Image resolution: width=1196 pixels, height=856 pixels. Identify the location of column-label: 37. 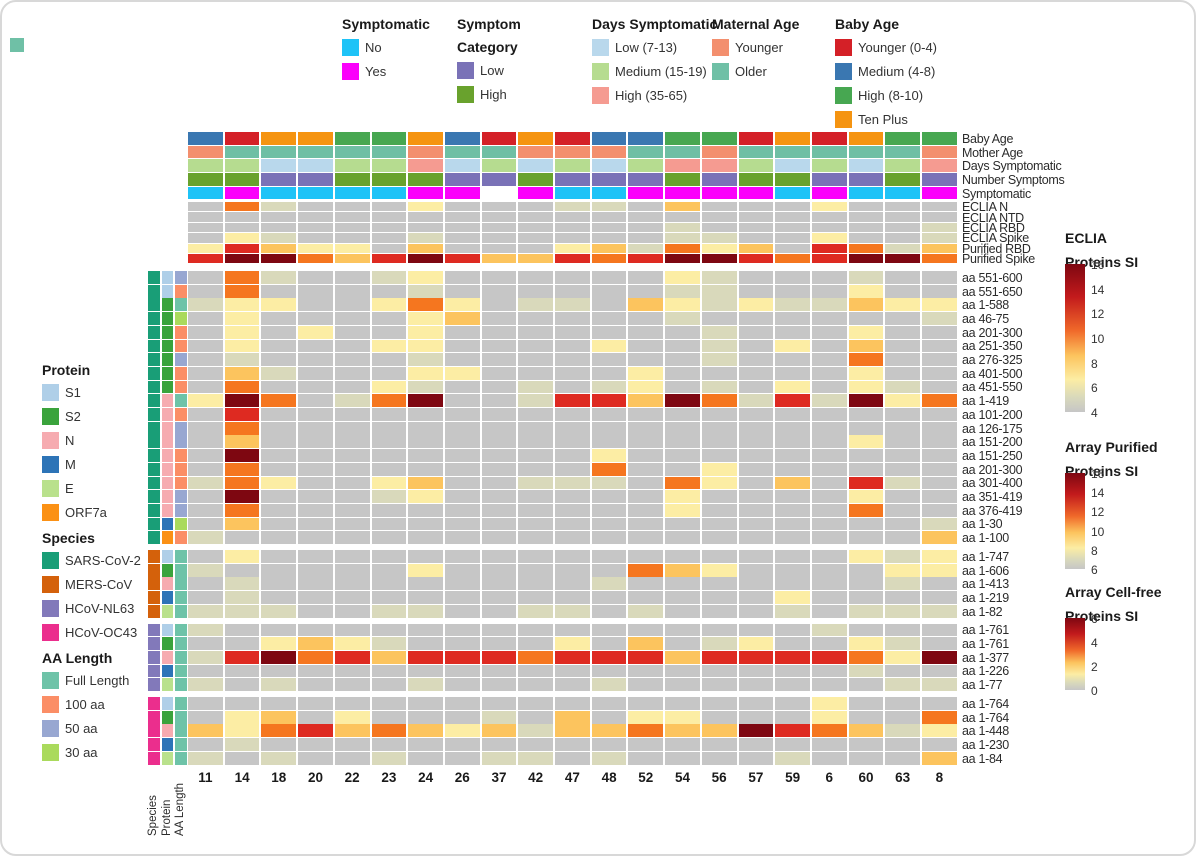
(499, 777).